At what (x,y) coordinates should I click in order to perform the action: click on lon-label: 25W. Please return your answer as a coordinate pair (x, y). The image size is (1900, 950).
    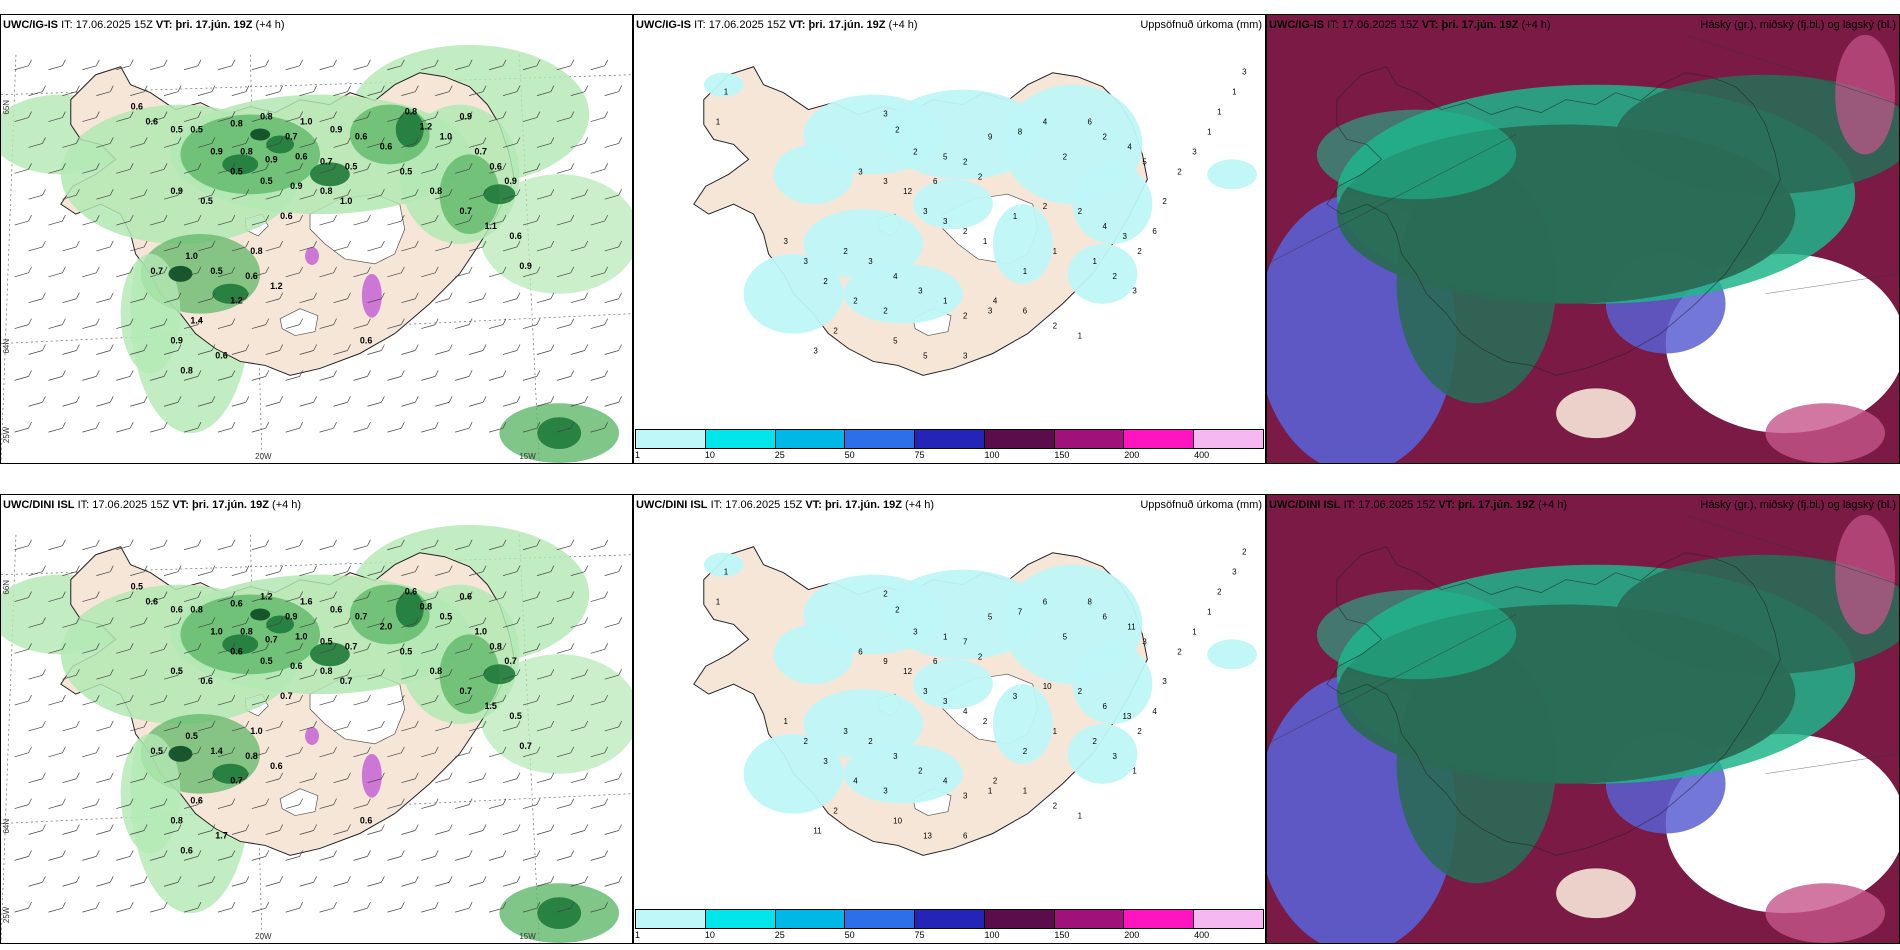
    Looking at the image, I should click on (6, 914).